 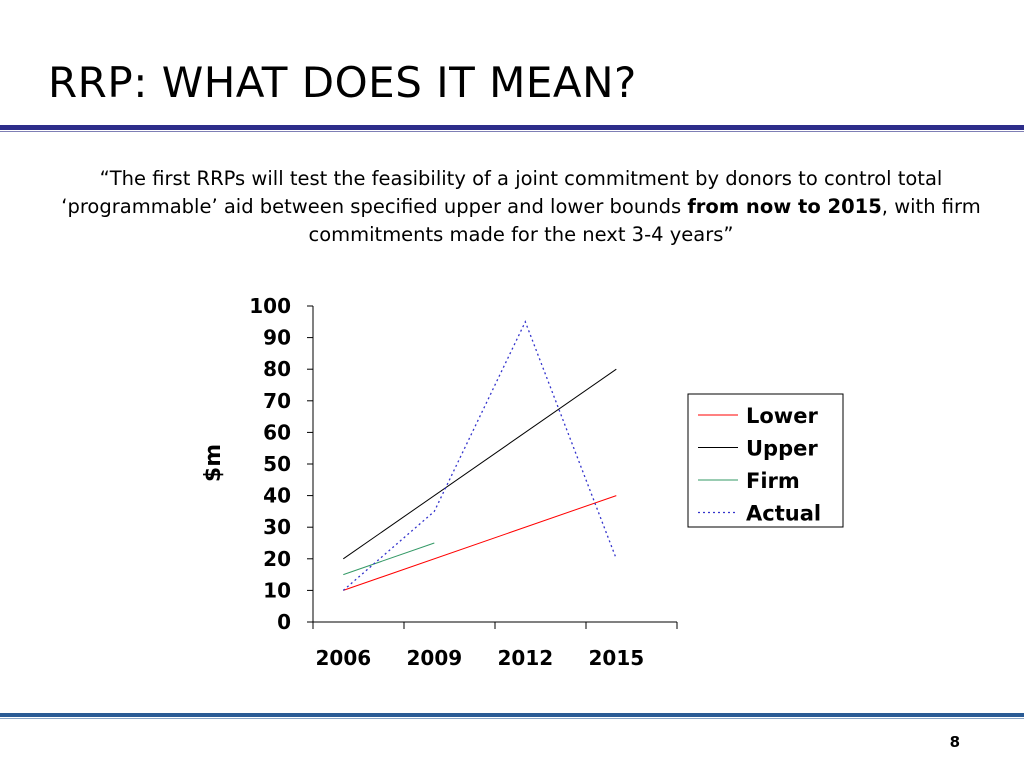 I want to click on y-tick-label: 0, so click(x=284, y=622).